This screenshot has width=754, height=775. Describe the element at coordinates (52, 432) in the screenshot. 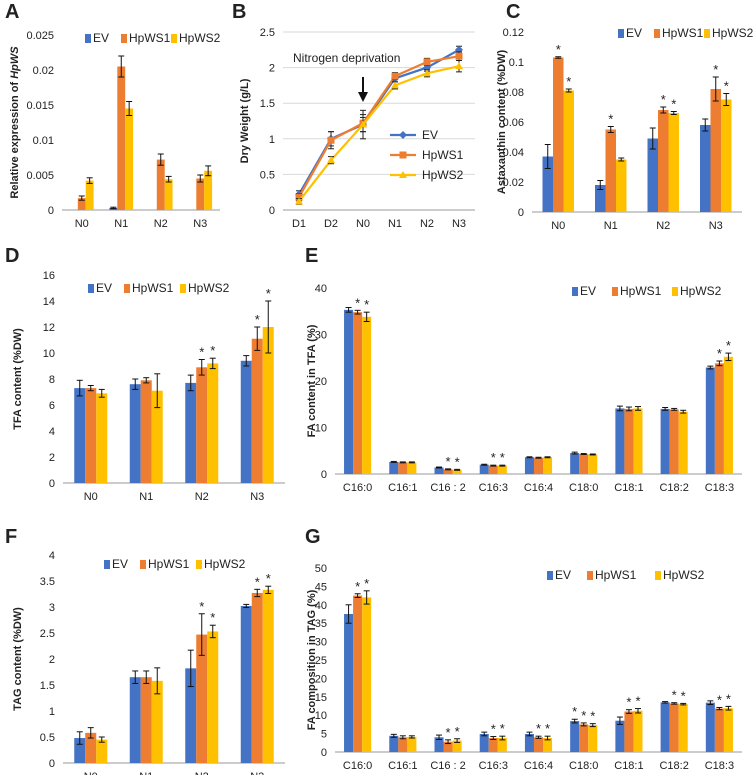

I see `y-tick-label: 4` at that location.